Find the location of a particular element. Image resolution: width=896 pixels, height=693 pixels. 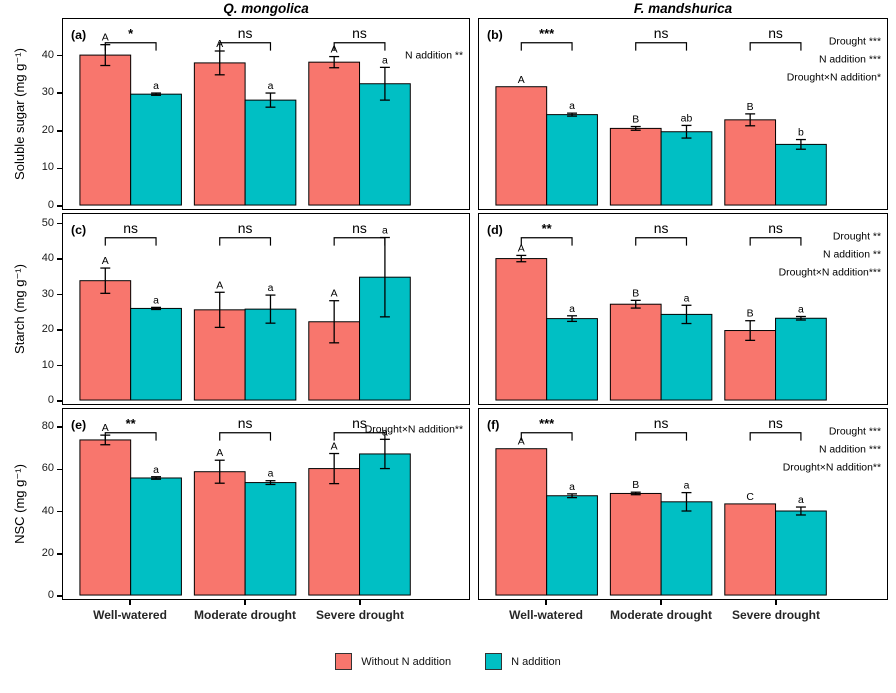

x-category-label: Severe drought is located at coordinates (776, 615).